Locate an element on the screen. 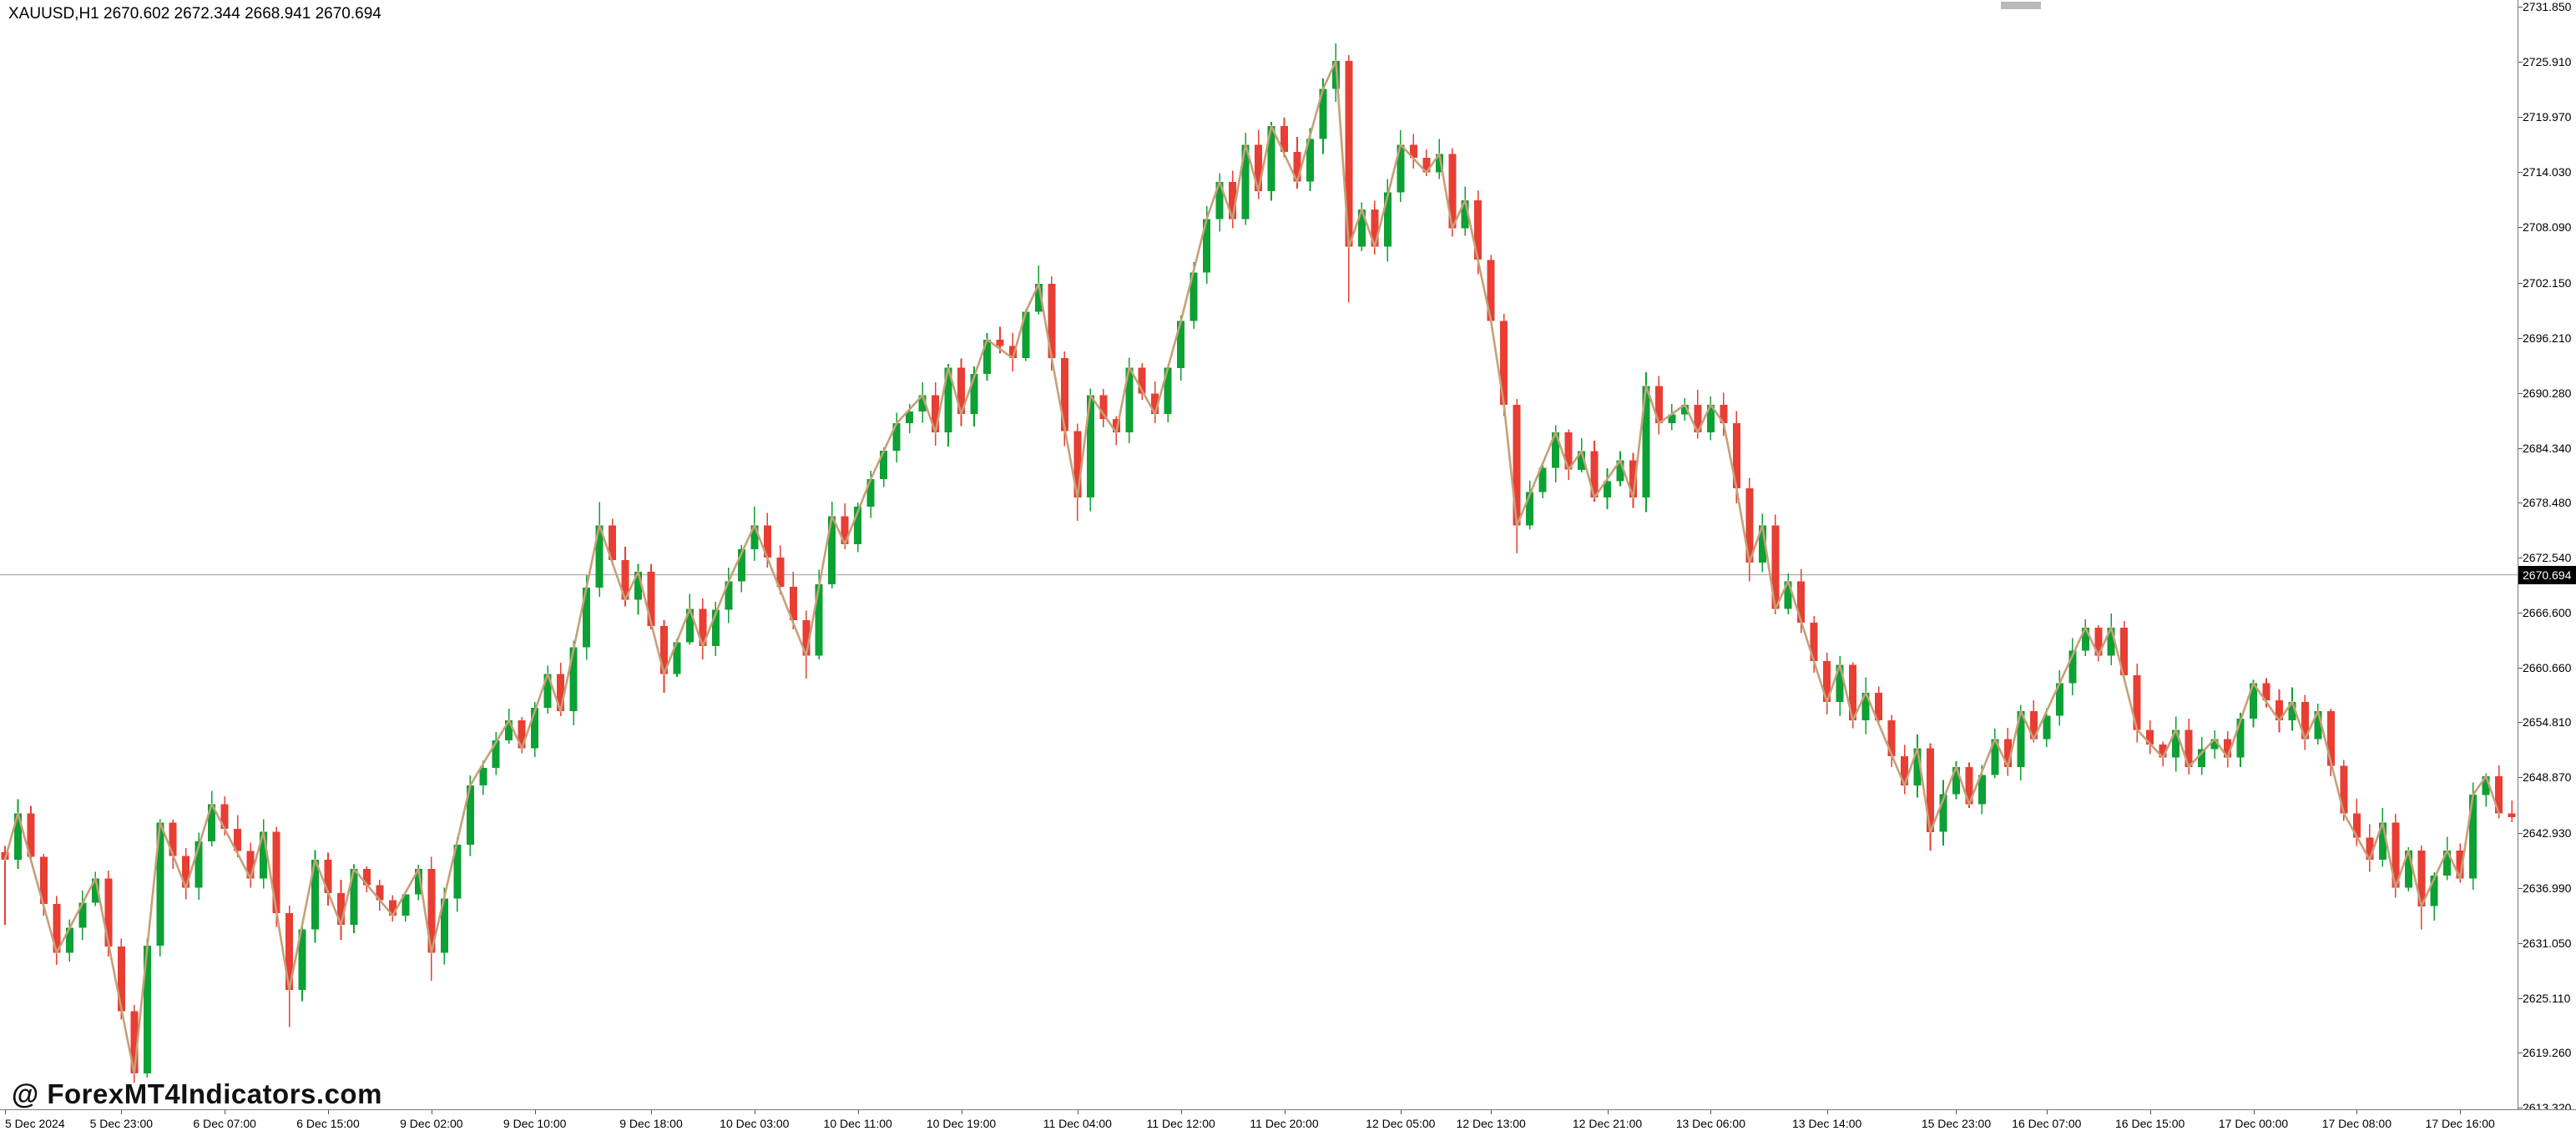  price-axis-label: 2619.260 is located at coordinates (2547, 1052).